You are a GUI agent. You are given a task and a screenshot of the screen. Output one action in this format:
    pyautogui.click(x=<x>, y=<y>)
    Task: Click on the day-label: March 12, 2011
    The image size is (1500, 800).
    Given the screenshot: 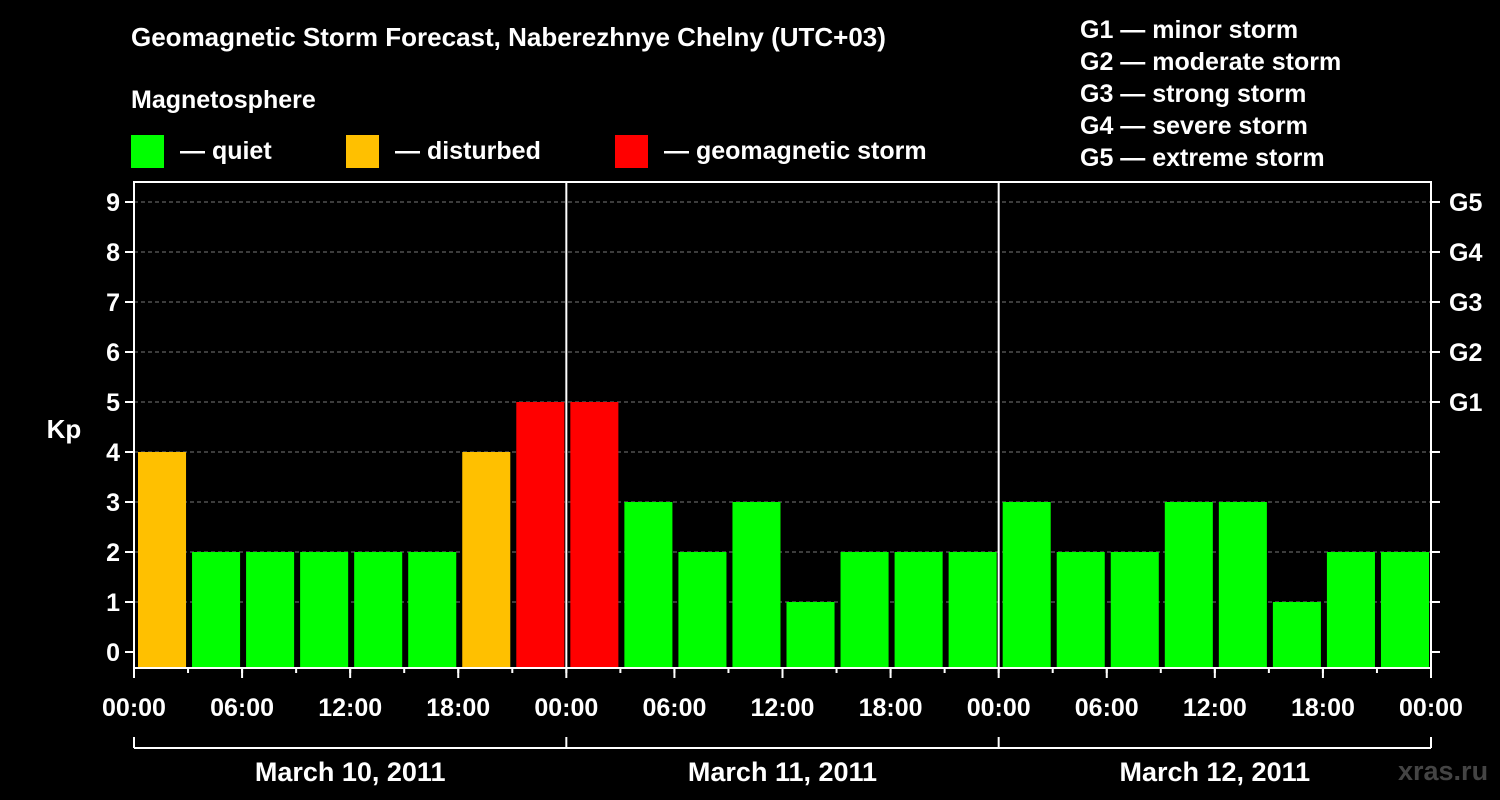 What is the action you would take?
    pyautogui.click(x=1215, y=772)
    